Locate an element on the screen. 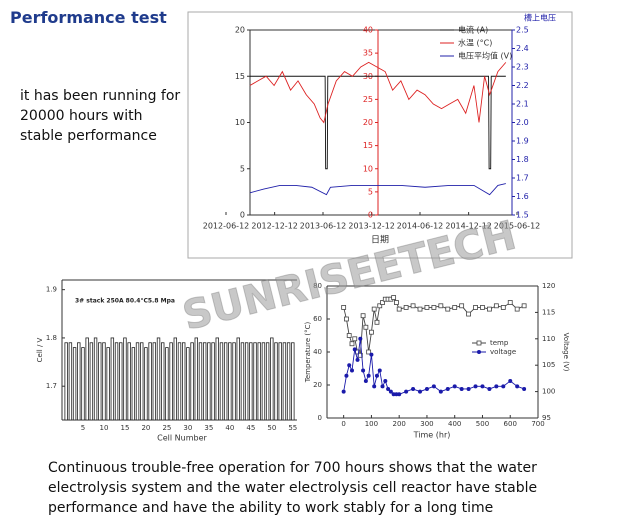 The width and height of the screenshot is (620, 522). x-tick-label: 2014-06-12 is located at coordinates (420, 226).